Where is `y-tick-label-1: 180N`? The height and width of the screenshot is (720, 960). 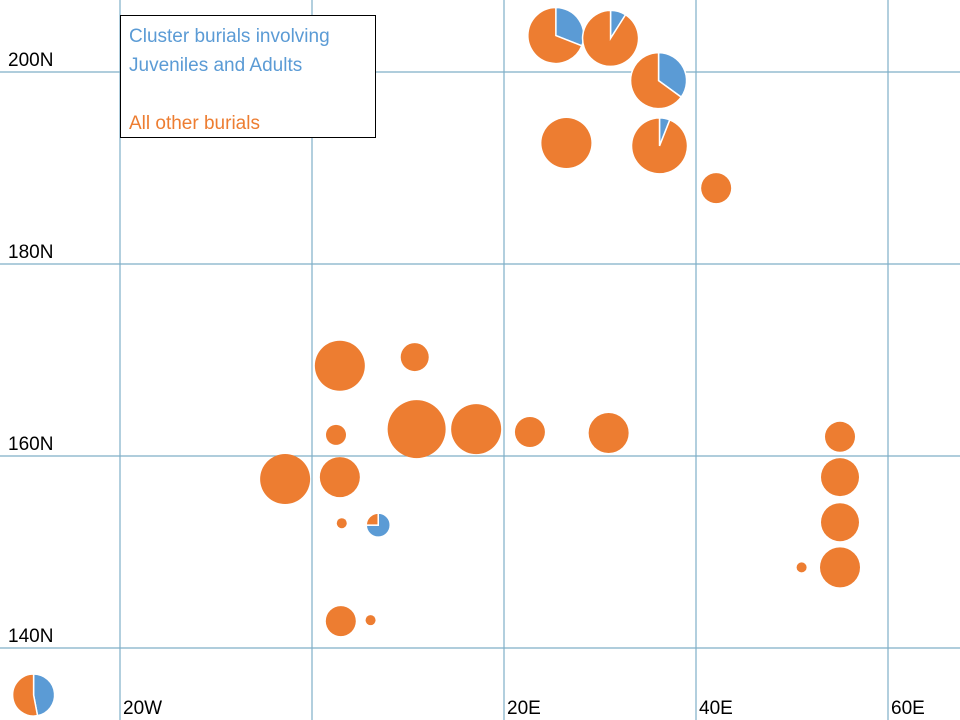 y-tick-label-1: 180N is located at coordinates (30, 252).